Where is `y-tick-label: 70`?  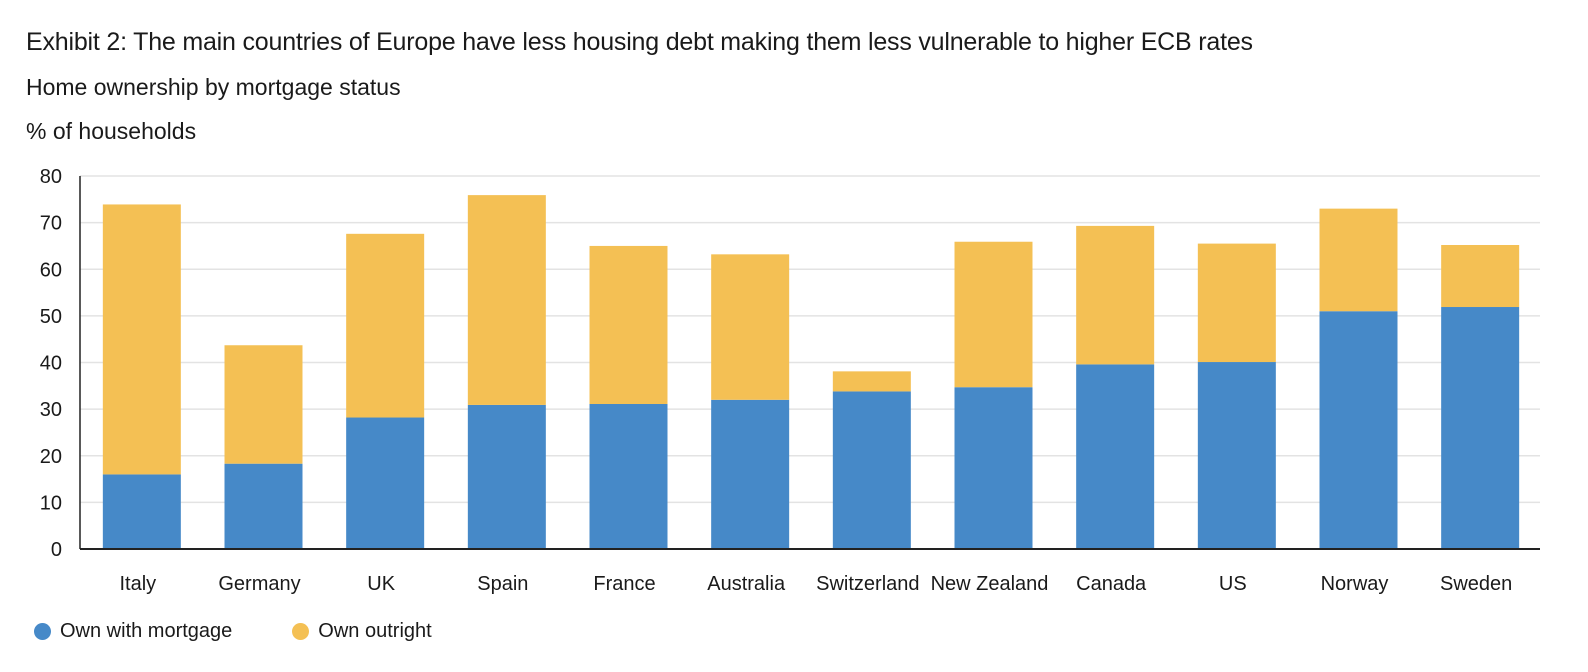 y-tick-label: 70 is located at coordinates (51, 224).